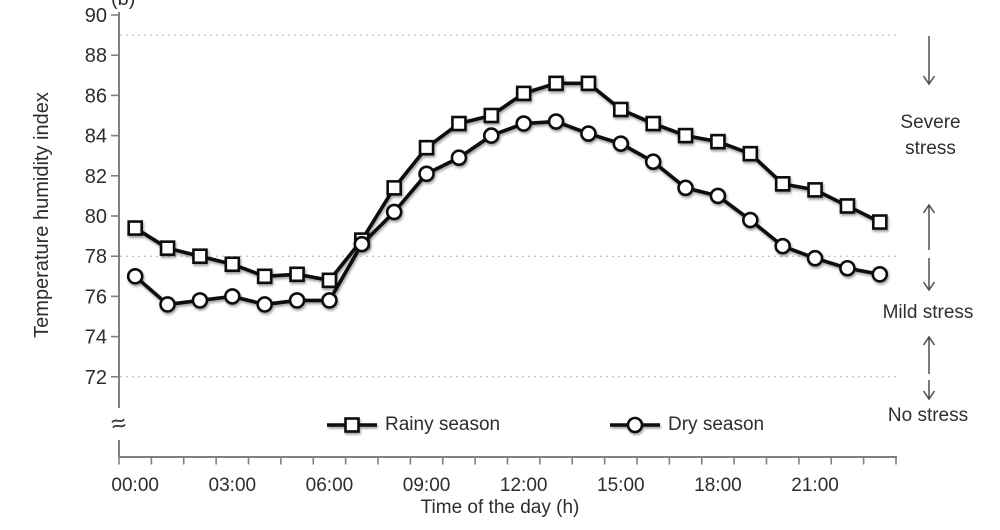  I want to click on y-tick-label: 84, so click(96, 137).